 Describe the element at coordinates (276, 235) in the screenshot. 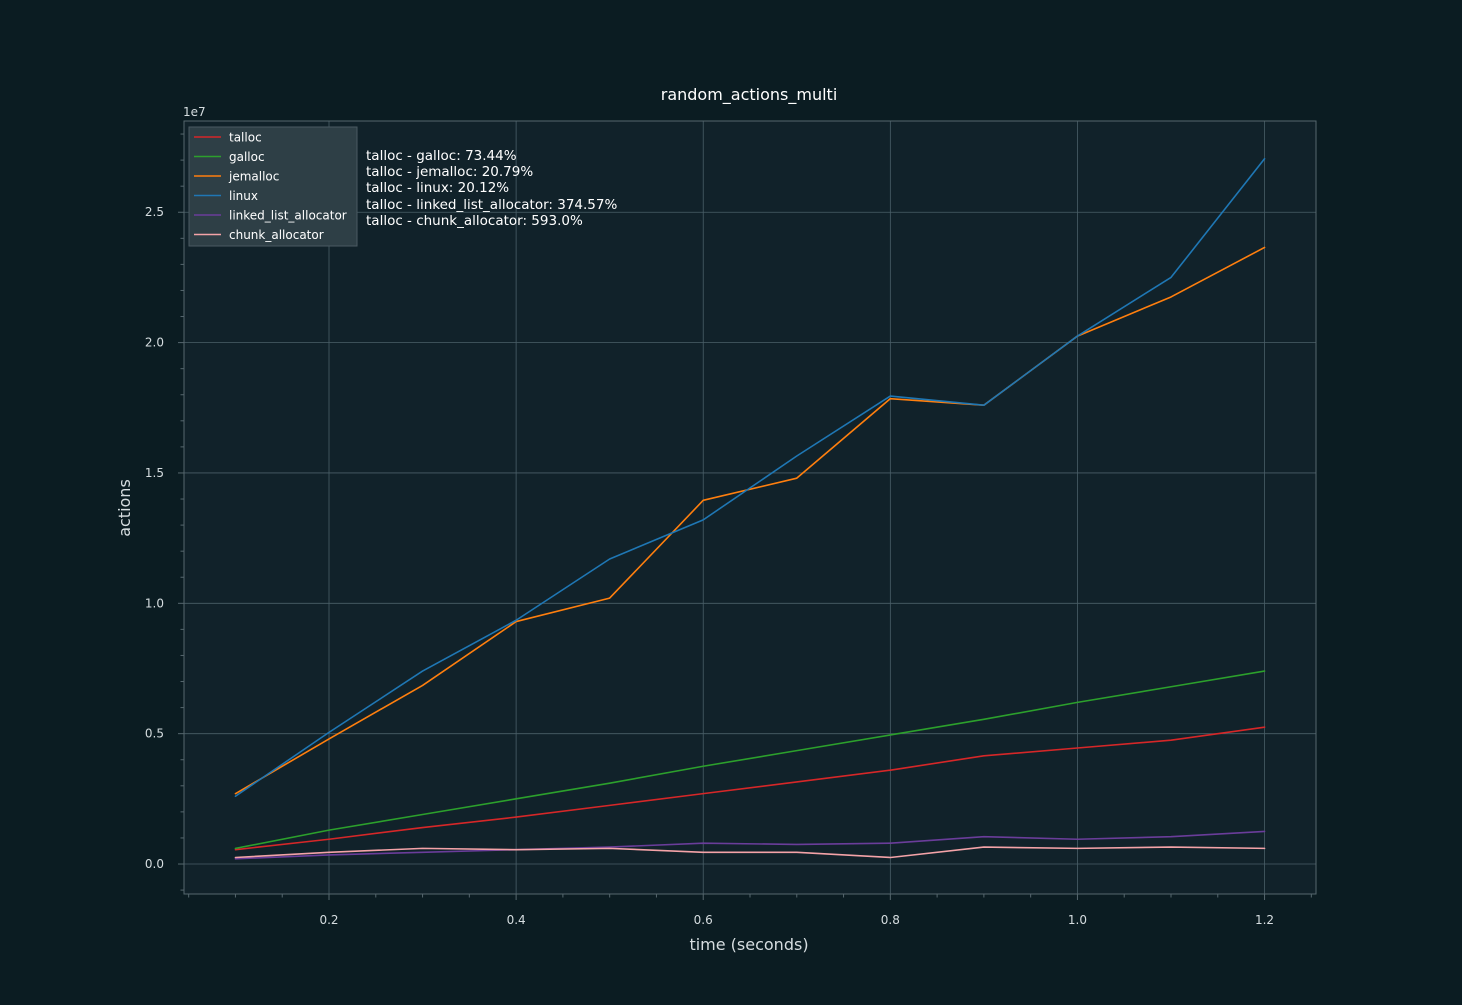

I see `legend-label-chunk-allocator: chunk_allocator` at that location.